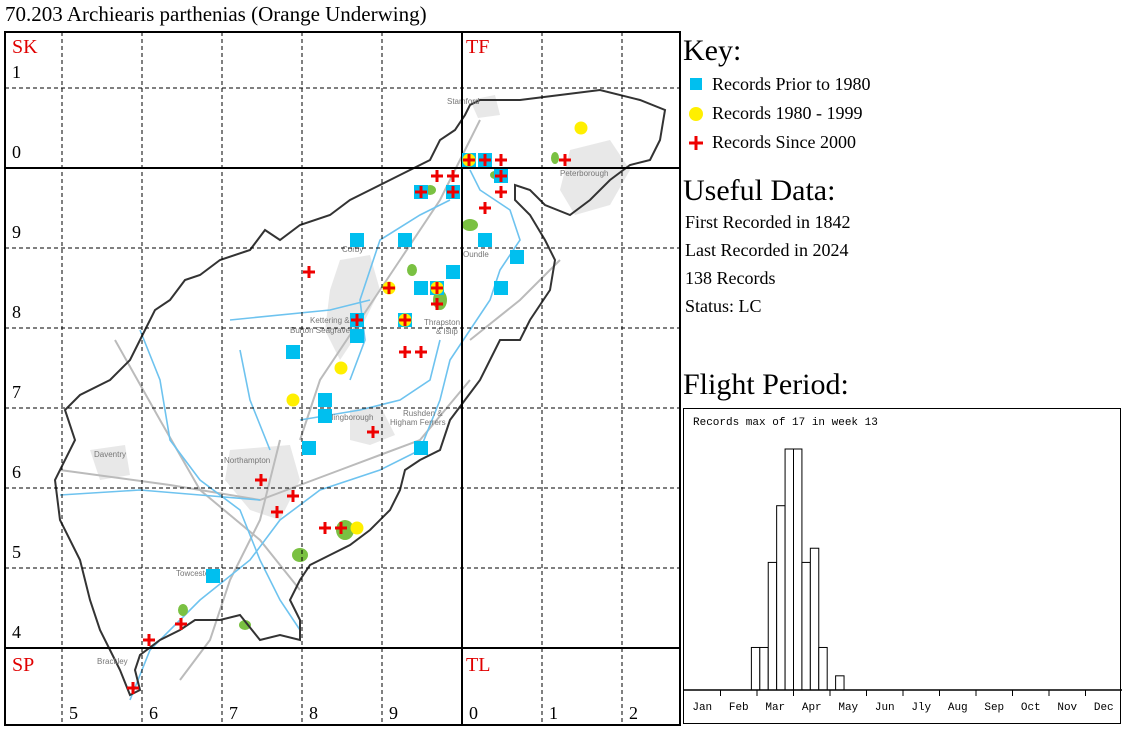  Describe the element at coordinates (25, 47) in the screenshot. I see `grid-square-label: SK` at that location.